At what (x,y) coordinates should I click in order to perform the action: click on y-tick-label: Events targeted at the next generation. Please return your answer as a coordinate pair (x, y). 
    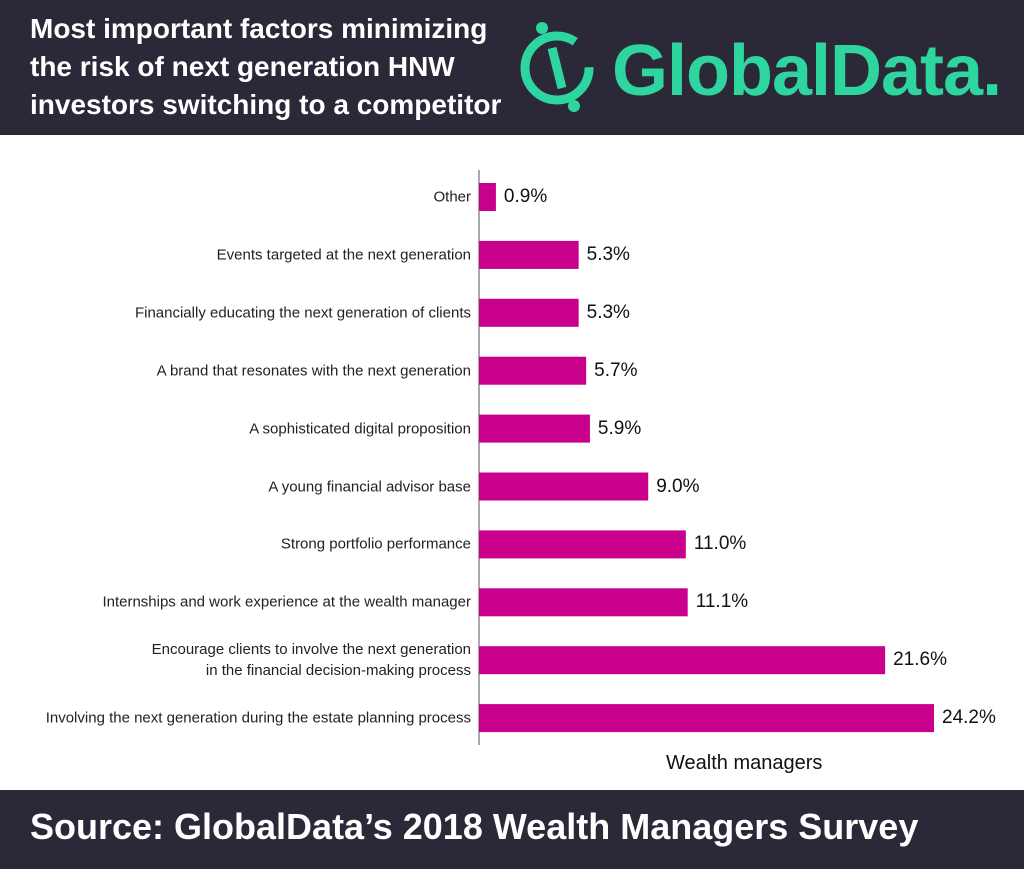
    Looking at the image, I should click on (343, 255).